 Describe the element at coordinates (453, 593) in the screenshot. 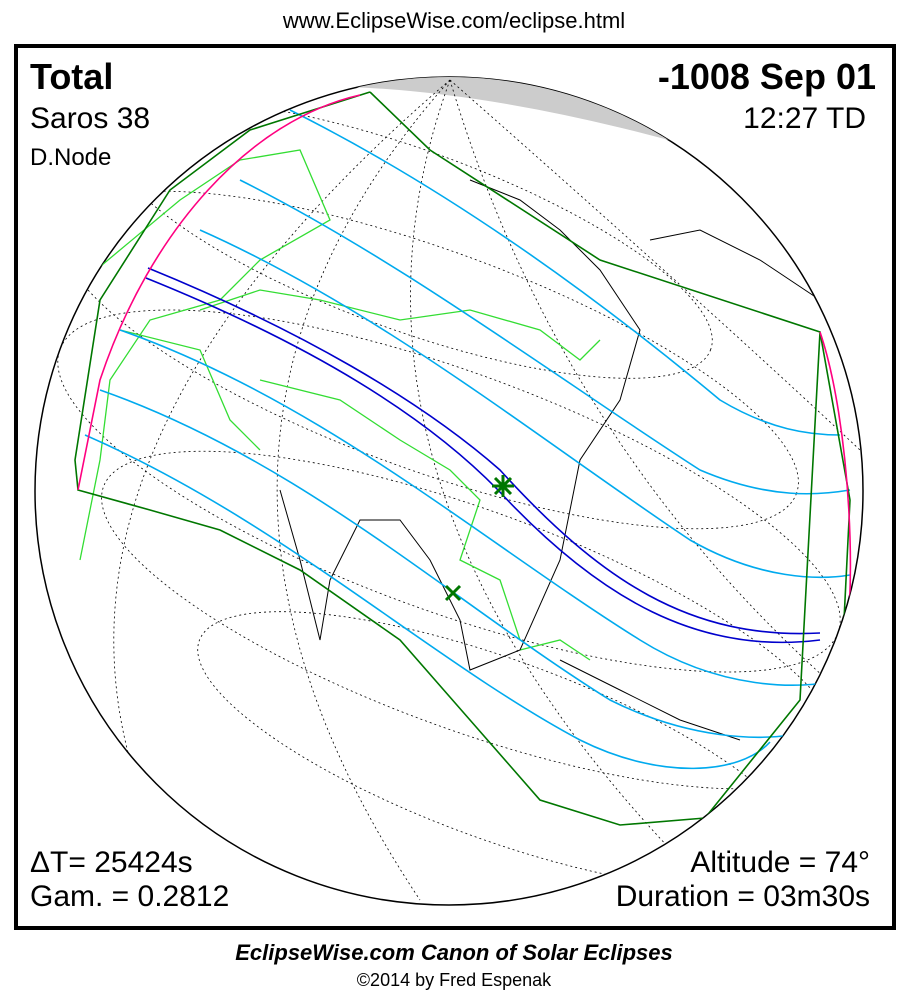

I see `greatest-duration-marker` at that location.